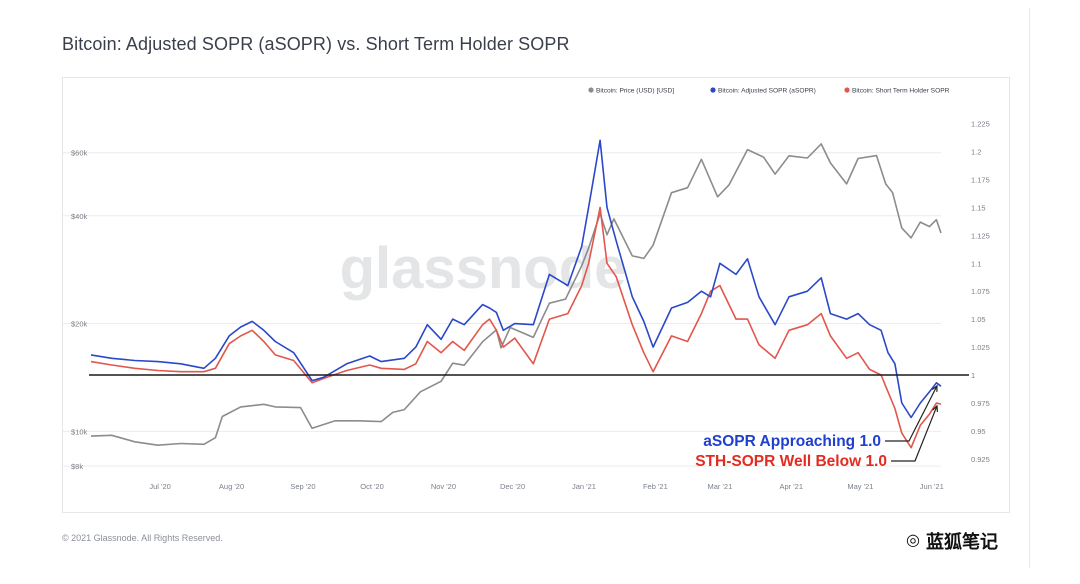  I want to click on right-tick-label: 0.95, so click(978, 431).